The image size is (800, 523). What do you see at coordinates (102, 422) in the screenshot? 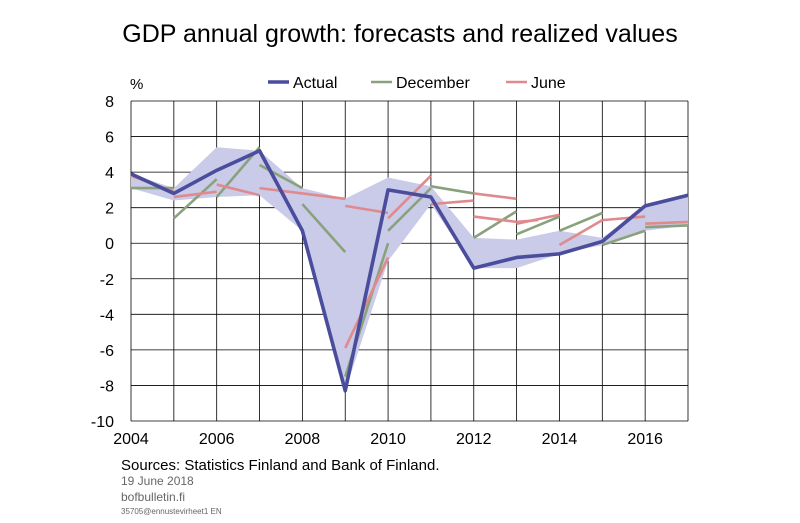
I see `y-tick-label: -10` at bounding box center [102, 422].